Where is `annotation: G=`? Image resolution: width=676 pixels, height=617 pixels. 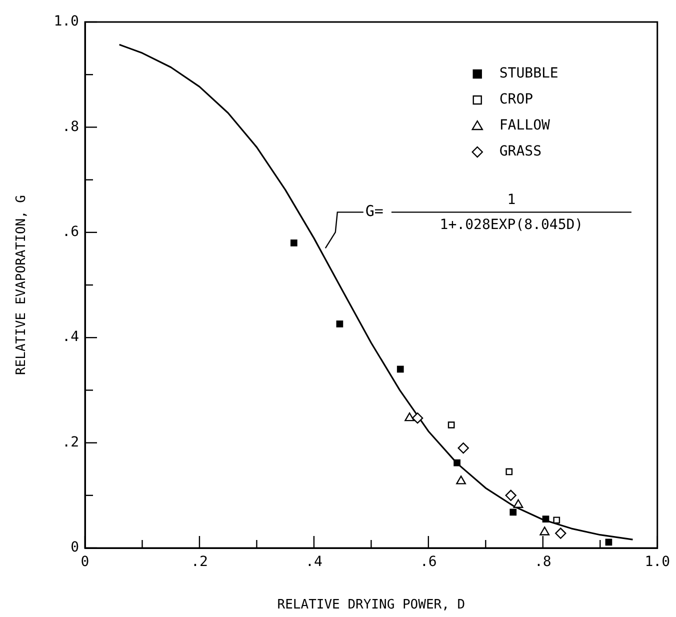 annotation: G= is located at coordinates (374, 211).